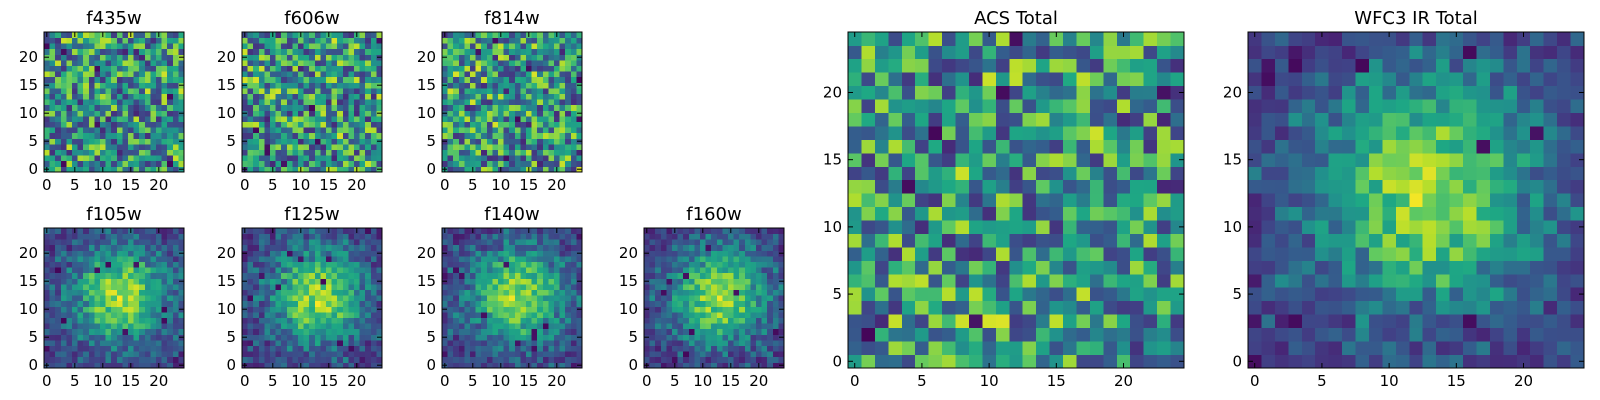  What do you see at coordinates (130, 185) in the screenshot?
I see `x-tick-label: 15` at bounding box center [130, 185].